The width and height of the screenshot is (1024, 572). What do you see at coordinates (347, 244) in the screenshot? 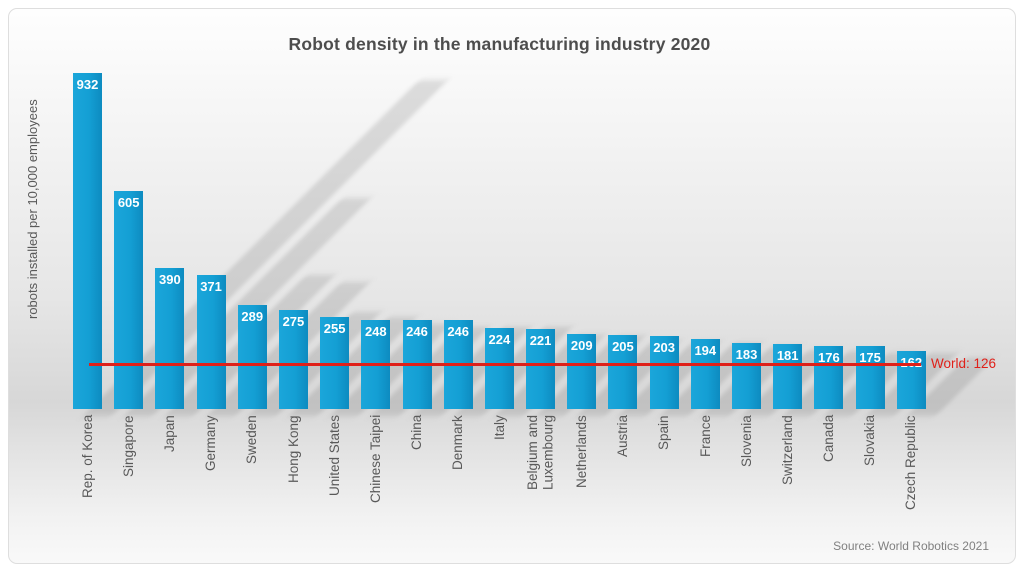
I see `bar-cell: 275` at bounding box center [347, 244].